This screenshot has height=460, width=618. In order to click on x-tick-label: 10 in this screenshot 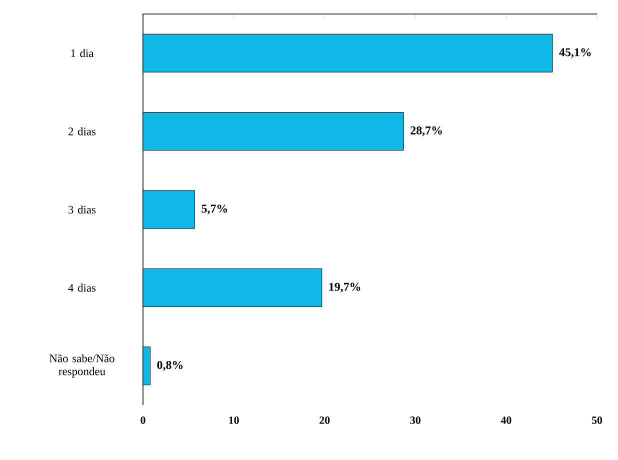, I will do `click(234, 420)`.